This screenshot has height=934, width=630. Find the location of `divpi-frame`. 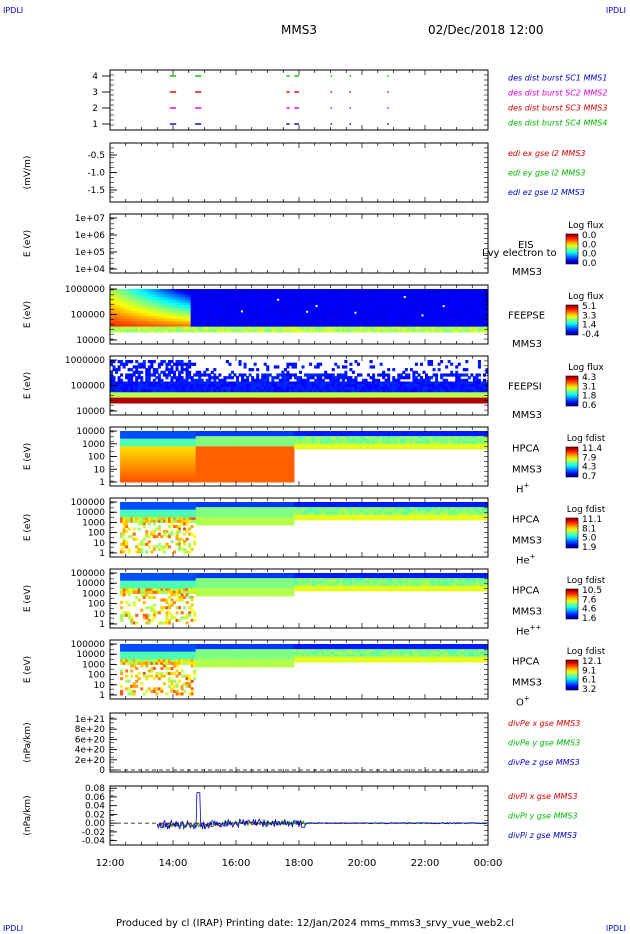

divpi-frame is located at coordinates (299, 815).